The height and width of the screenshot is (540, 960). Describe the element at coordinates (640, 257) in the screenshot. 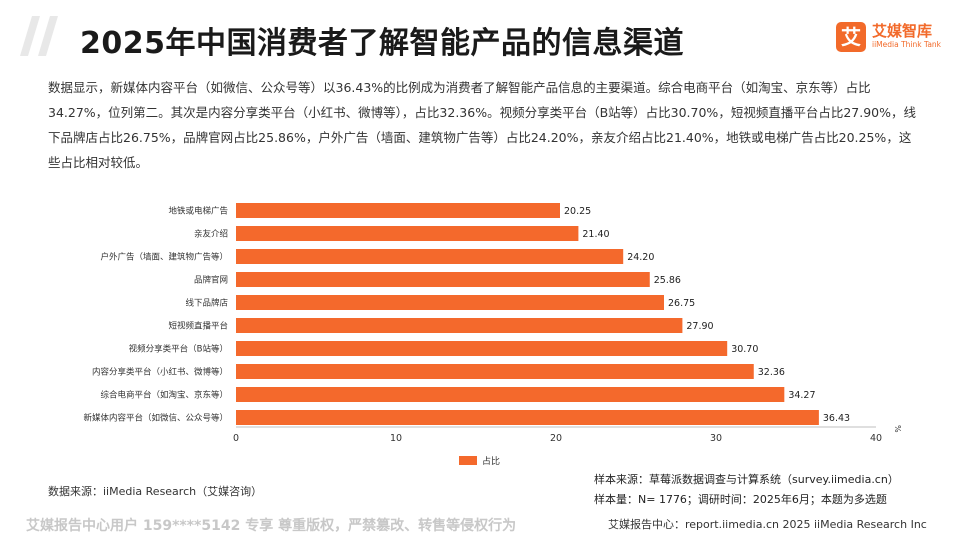

I see `data-label: 24.20` at that location.